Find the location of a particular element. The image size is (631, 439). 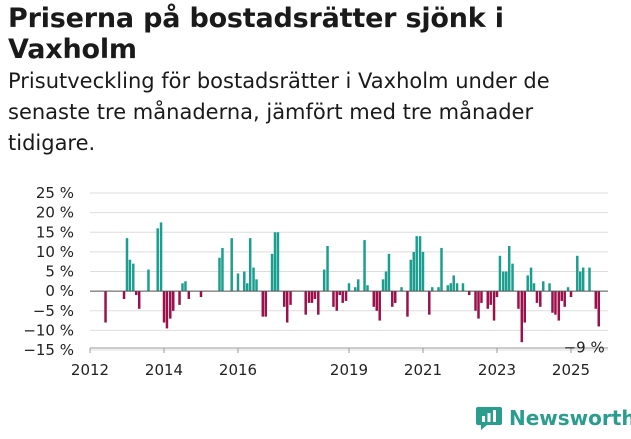

newsworthy-logo: Newsworthy is located at coordinates (553, 418).